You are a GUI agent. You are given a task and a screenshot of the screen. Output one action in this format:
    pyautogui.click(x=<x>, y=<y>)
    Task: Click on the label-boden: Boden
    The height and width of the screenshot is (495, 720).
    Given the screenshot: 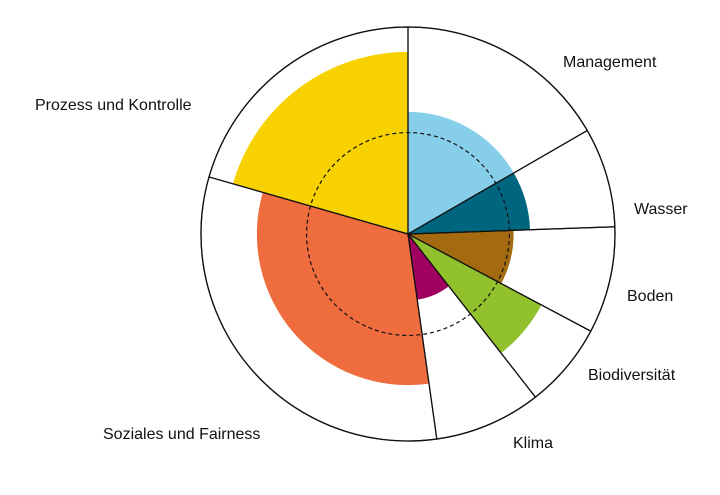 What is the action you would take?
    pyautogui.click(x=650, y=296)
    